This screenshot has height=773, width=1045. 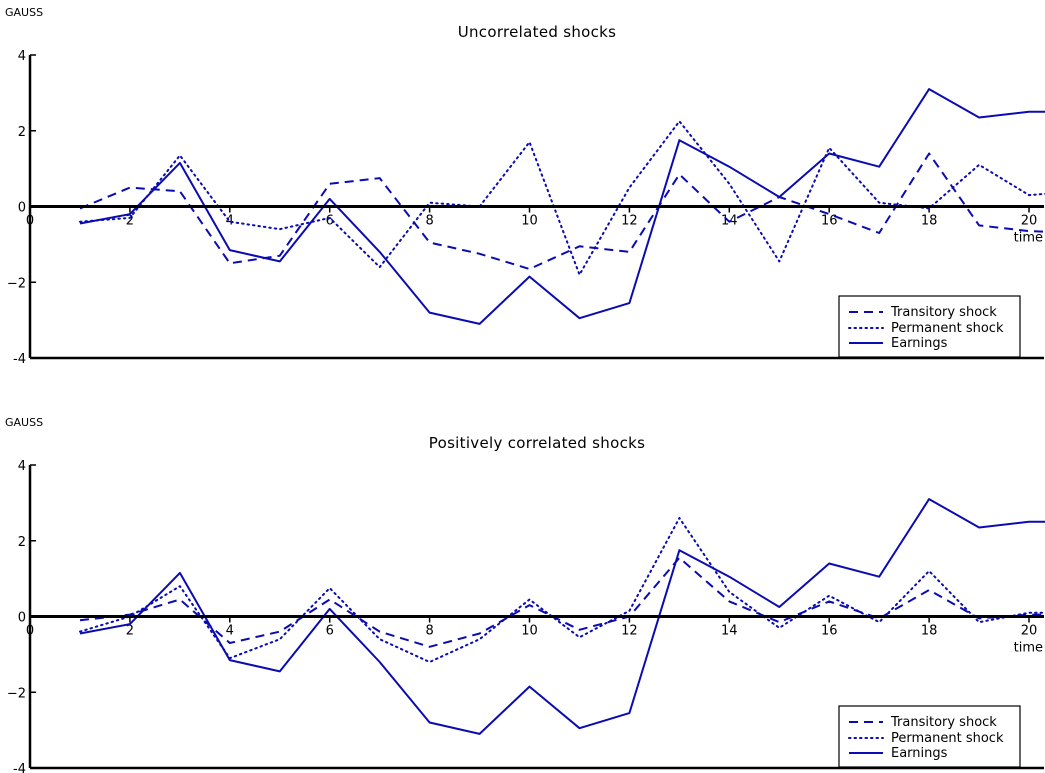 I want to click on chart-title: Uncorrelated shocks, so click(x=537, y=32).